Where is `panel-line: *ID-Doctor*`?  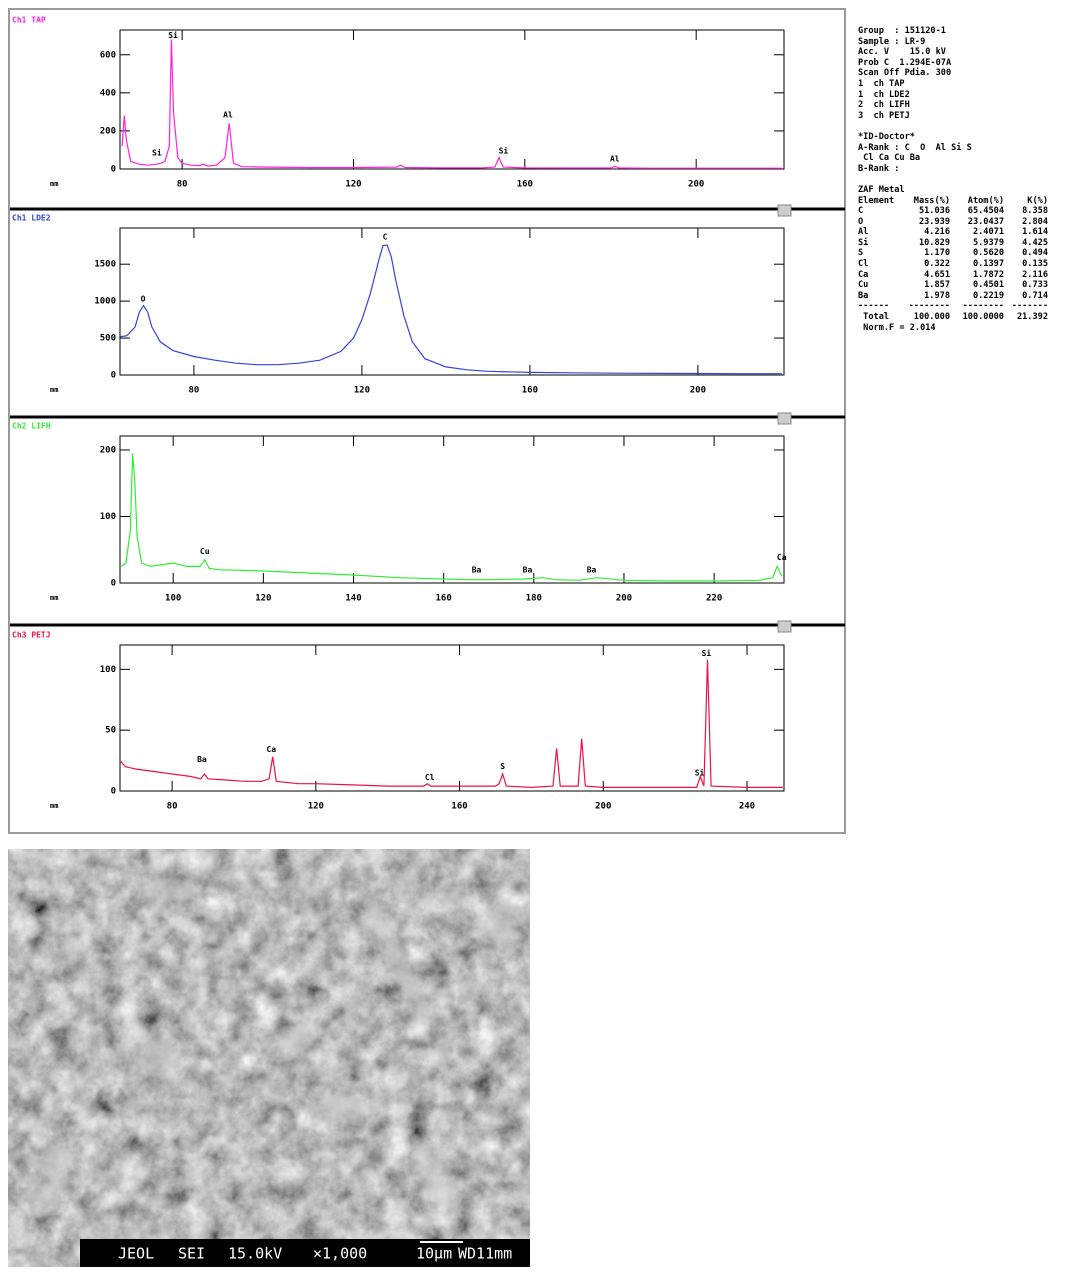
panel-line: *ID-Doctor* is located at coordinates (886, 136).